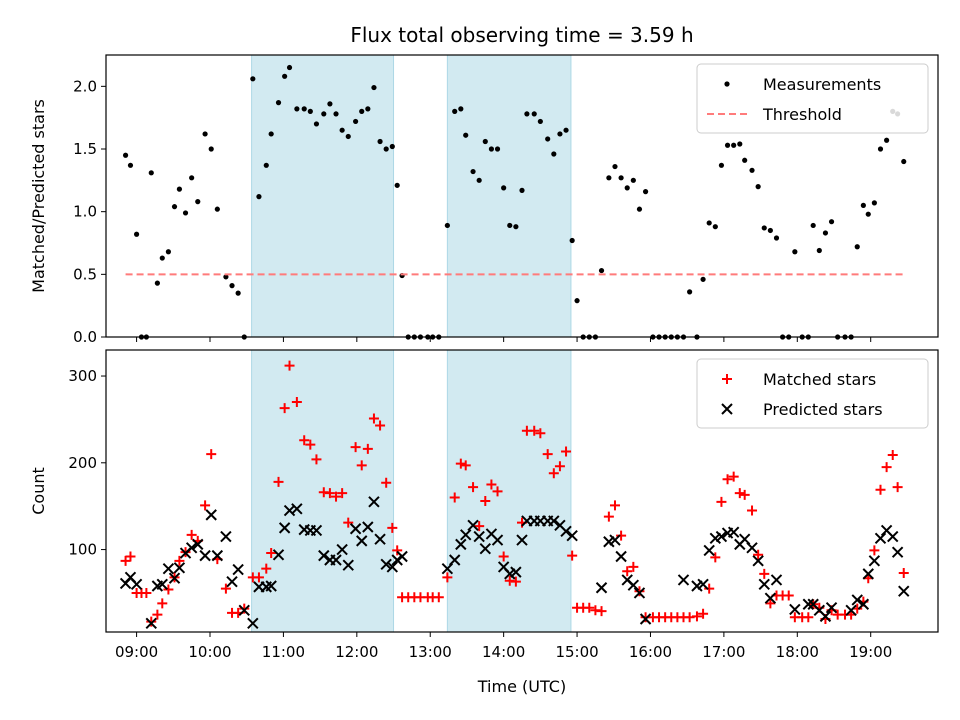 The width and height of the screenshot is (960, 720). I want to click on x-tick-label: 15:00, so click(576, 652).